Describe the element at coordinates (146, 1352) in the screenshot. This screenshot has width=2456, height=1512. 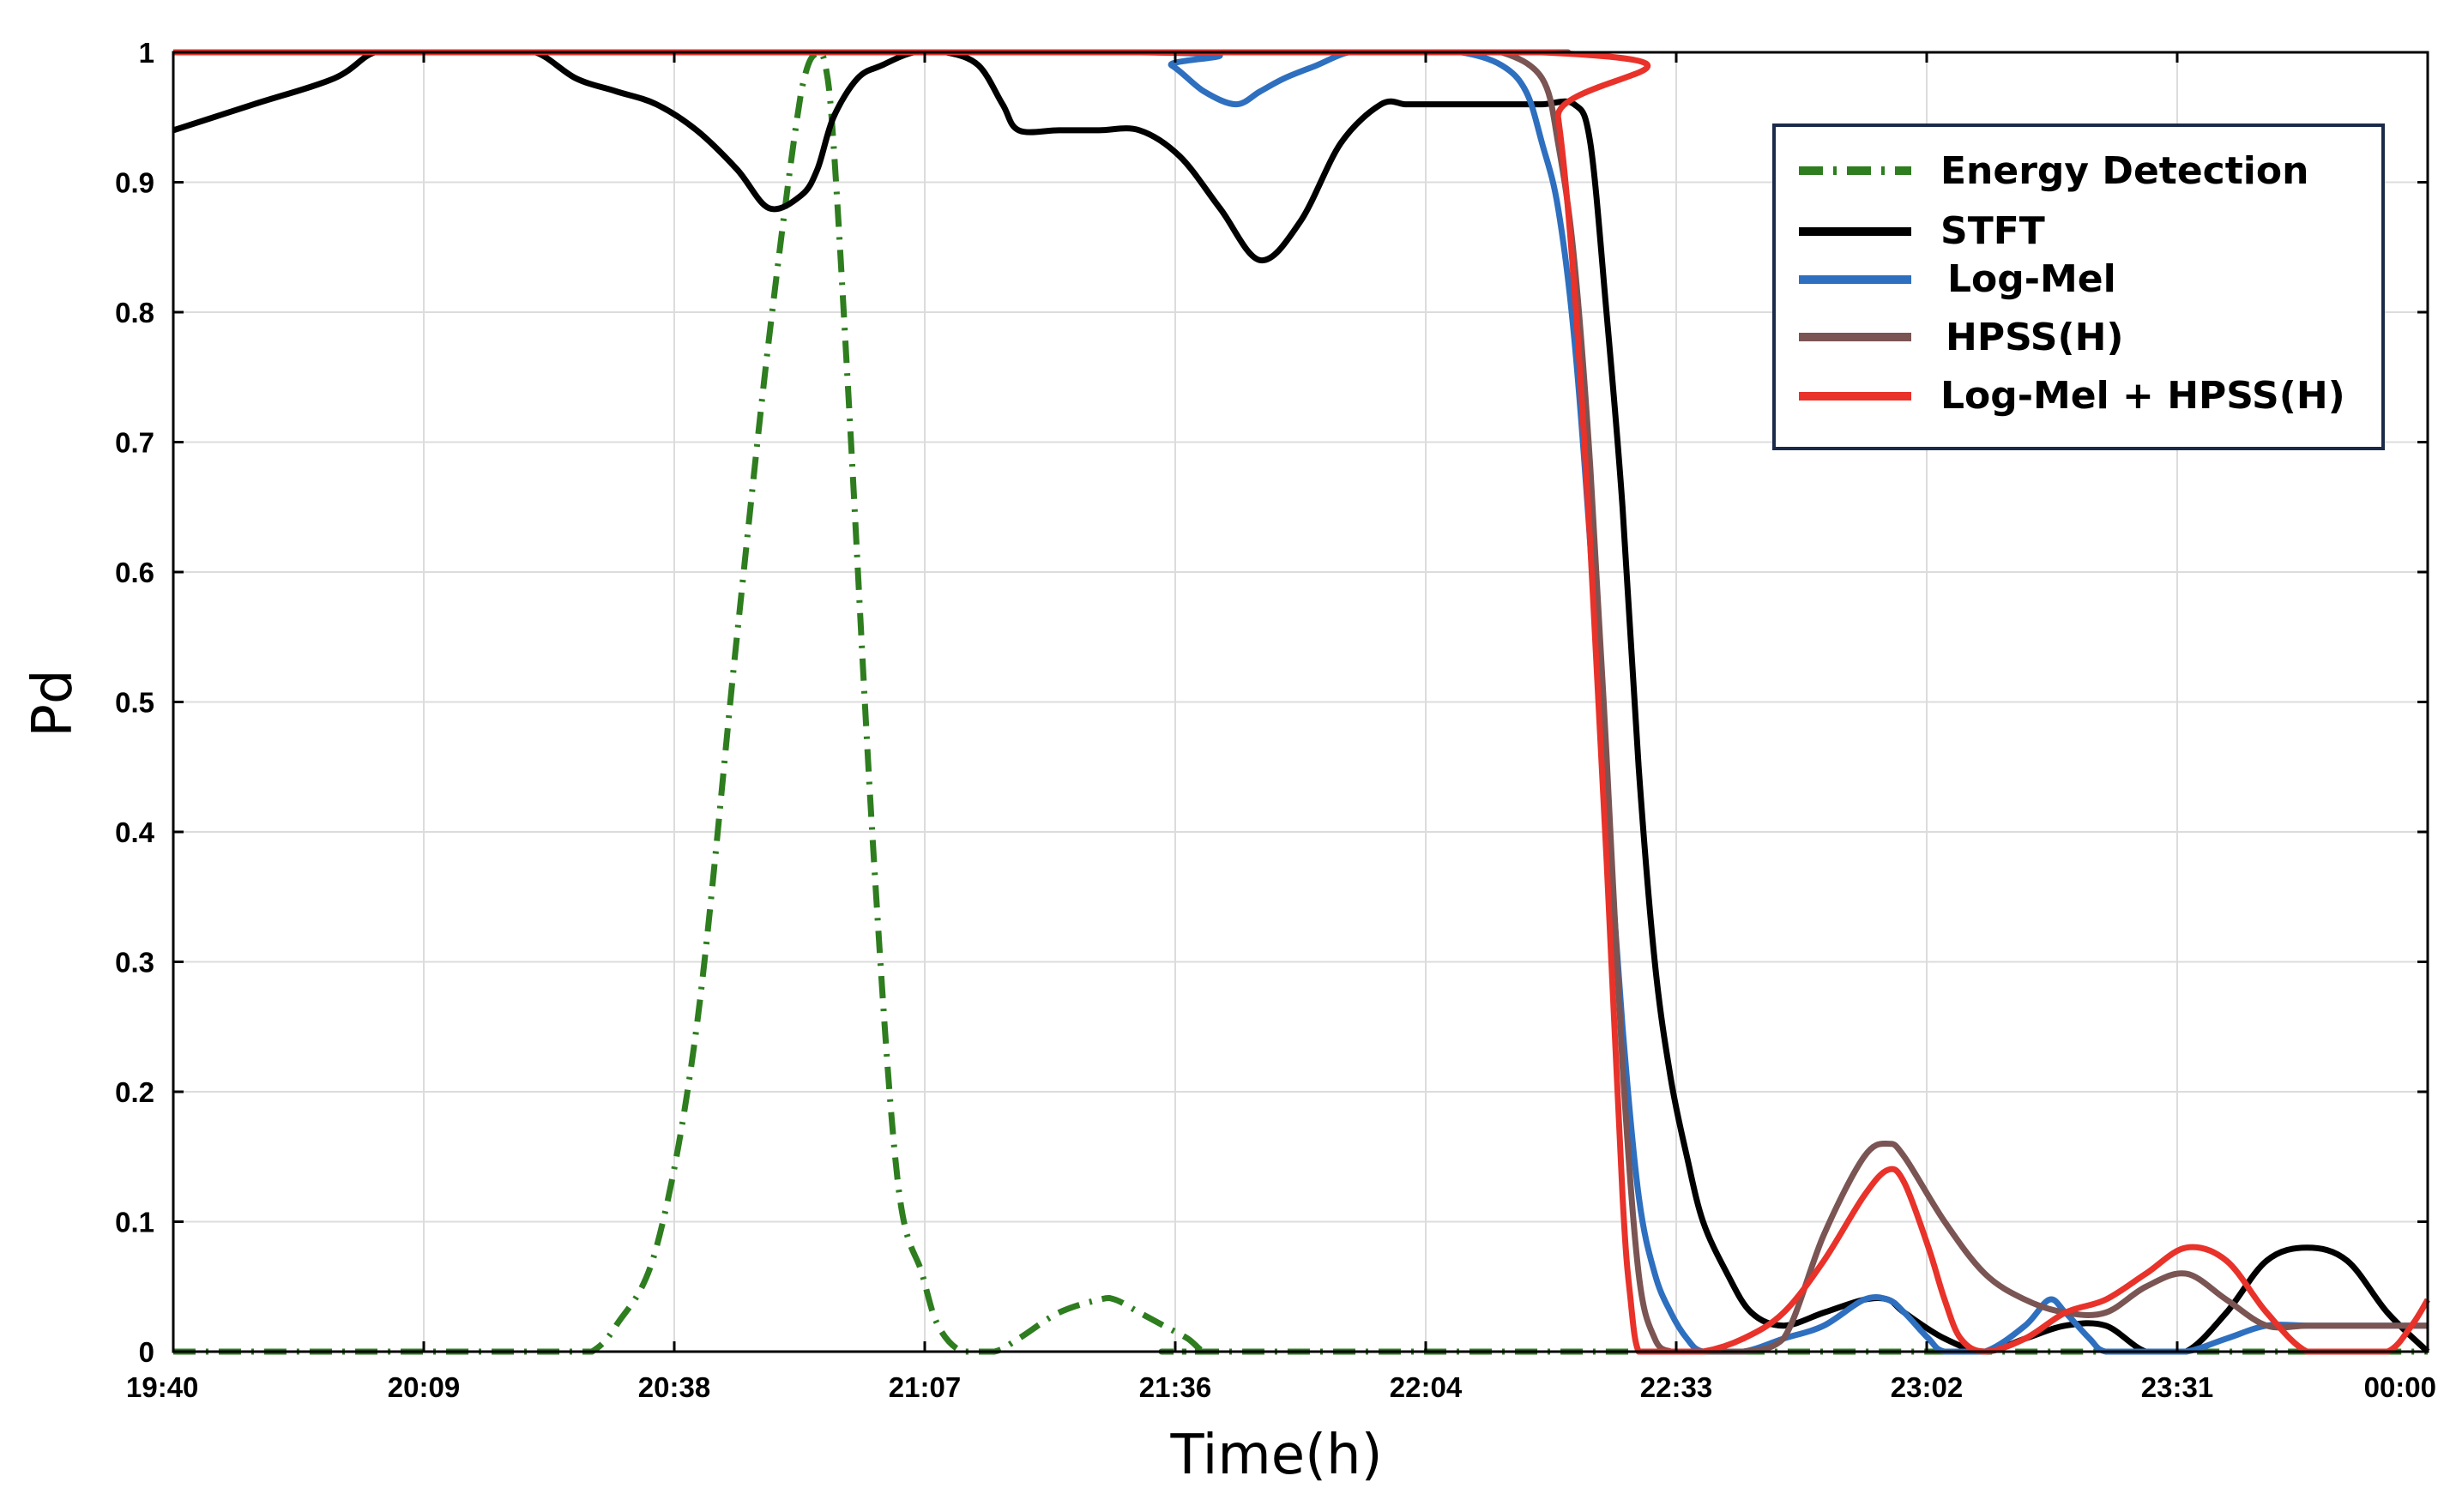
I see `y-tick-label: 0` at that location.